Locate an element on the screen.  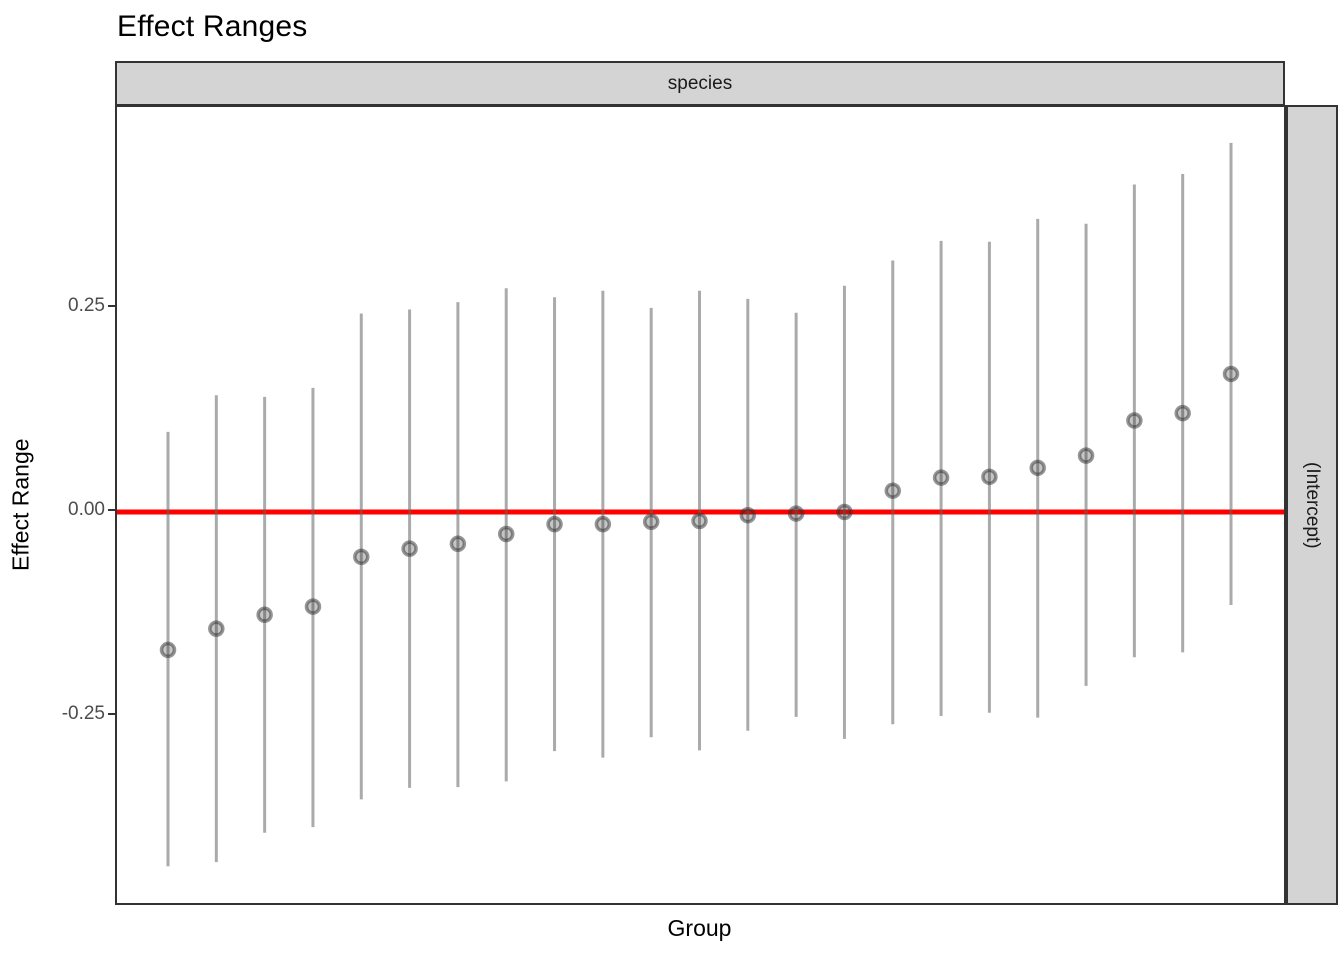
y-axis-title: Effect Range is located at coordinates (20, 505).